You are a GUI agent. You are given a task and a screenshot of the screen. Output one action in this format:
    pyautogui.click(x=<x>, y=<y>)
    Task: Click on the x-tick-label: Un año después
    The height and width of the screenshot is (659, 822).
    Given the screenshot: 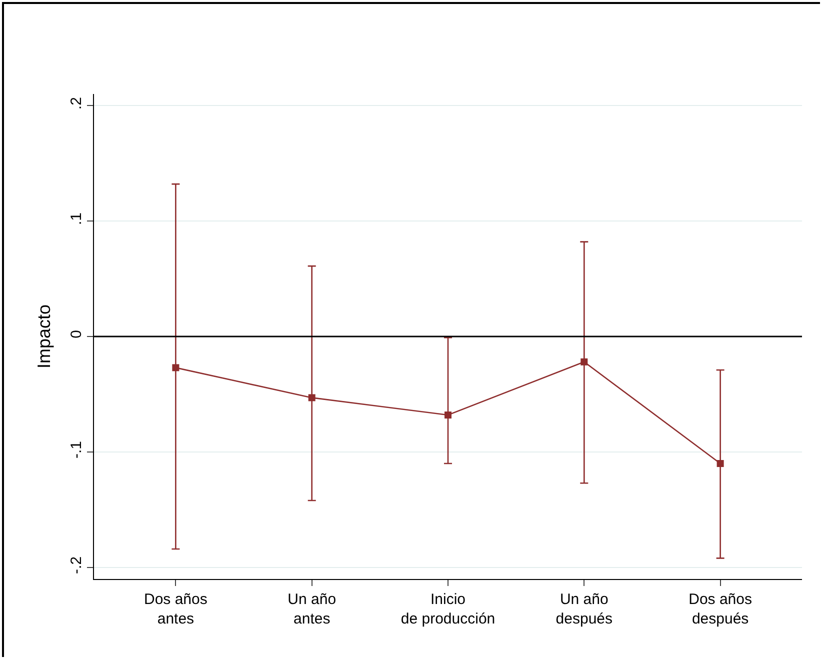 What is the action you would take?
    pyautogui.click(x=584, y=609)
    